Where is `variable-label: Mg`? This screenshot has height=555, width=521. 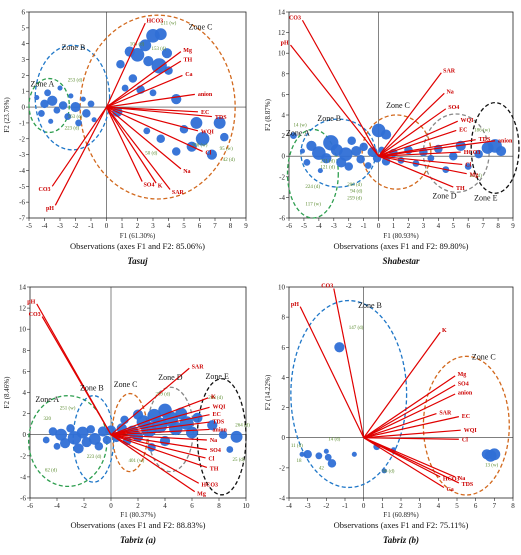 variable-label: Mg is located at coordinates (474, 175).